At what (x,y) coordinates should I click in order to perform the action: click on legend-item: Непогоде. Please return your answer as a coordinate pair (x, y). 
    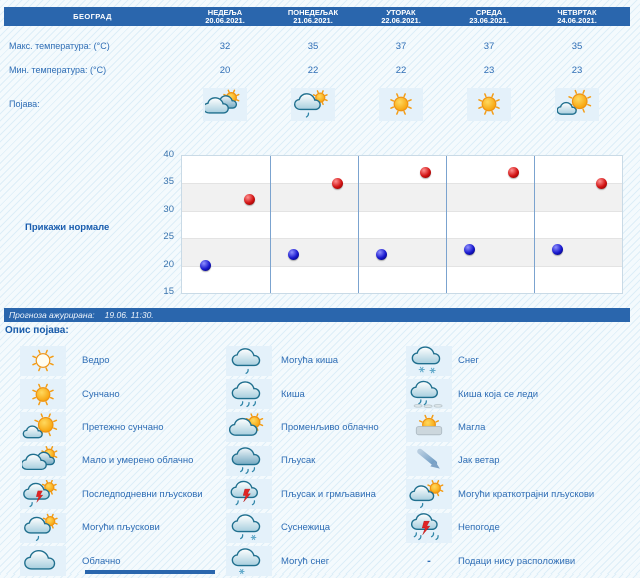
    Looking at the image, I should click on (522, 527).